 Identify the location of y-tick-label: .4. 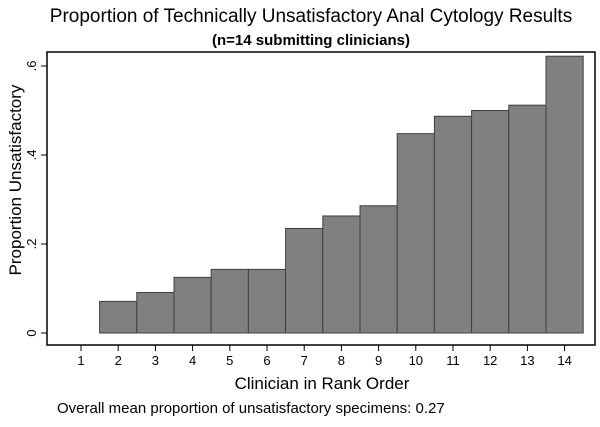
(31, 155).